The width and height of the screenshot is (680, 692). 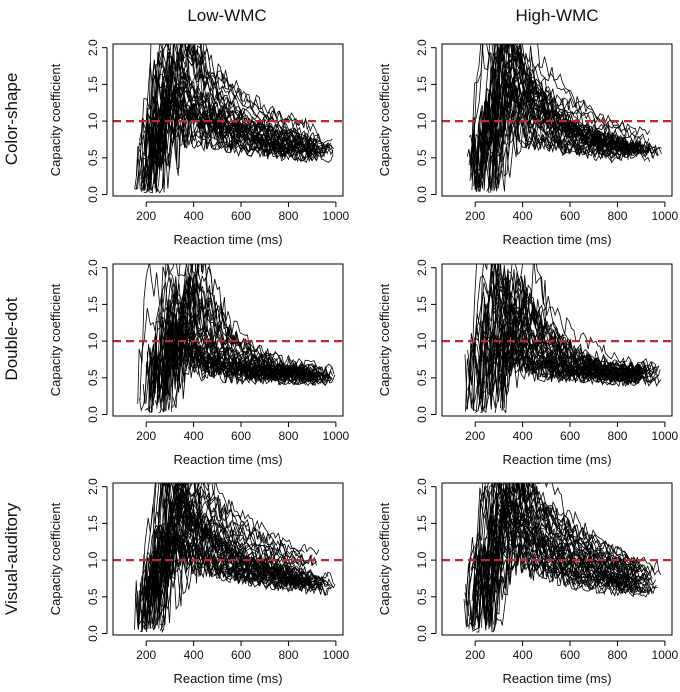 I want to click on column-title-low-wmc: Low-WMC, so click(x=226, y=15).